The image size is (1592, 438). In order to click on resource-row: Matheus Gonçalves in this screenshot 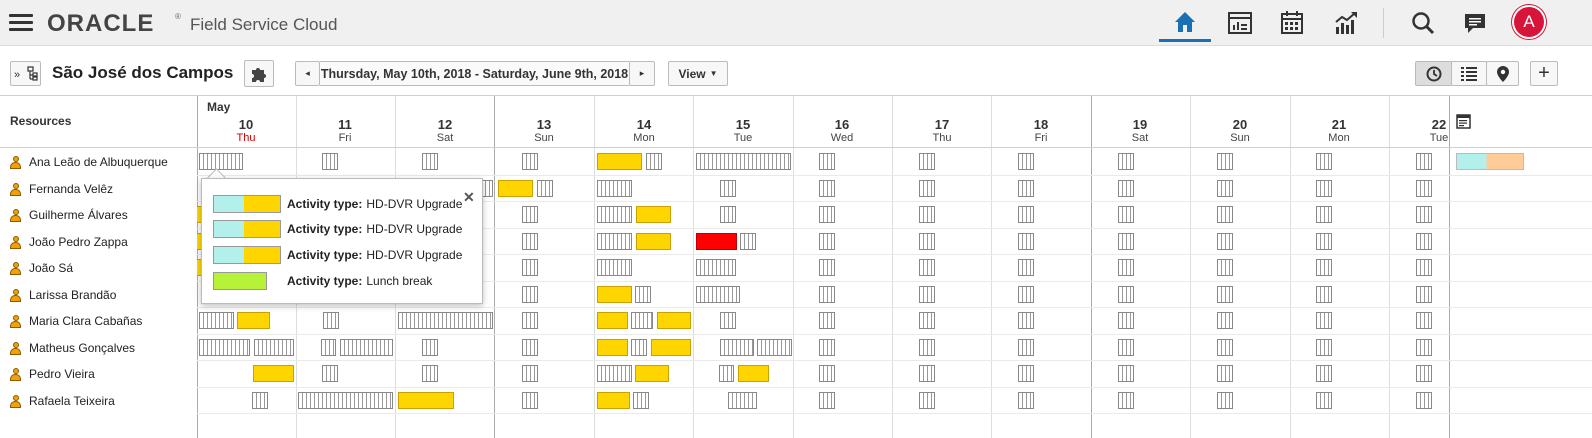, I will do `click(72, 348)`.